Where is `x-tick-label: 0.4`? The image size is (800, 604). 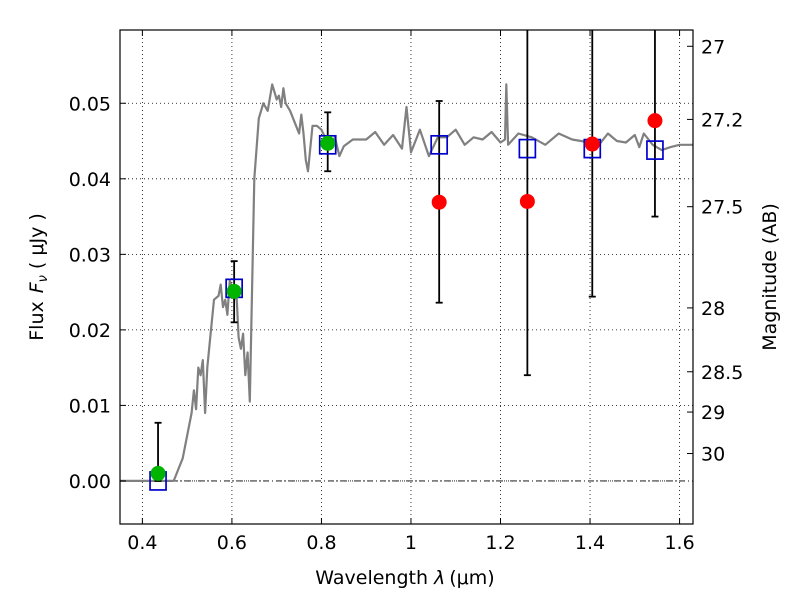
x-tick-label: 0.4 is located at coordinates (142, 543).